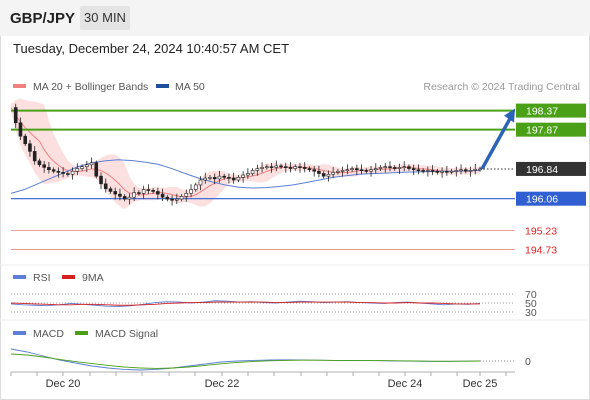 This screenshot has width=590, height=400. Describe the element at coordinates (501, 87) in the screenshot. I see `research-credit: Research © 2024 Trading Central` at that location.